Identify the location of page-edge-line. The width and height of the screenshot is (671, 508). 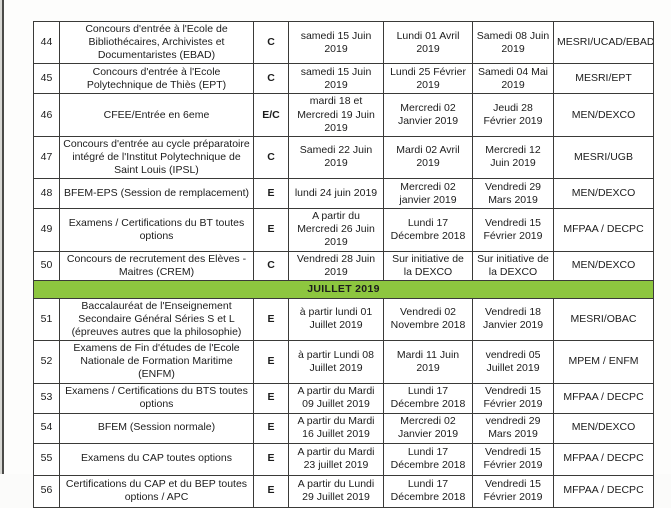
(3, 237).